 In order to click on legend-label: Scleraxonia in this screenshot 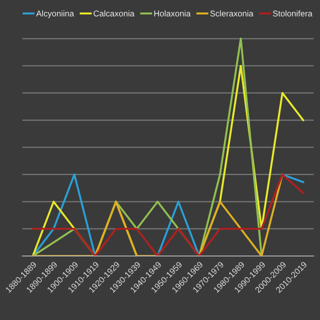, I will do `click(232, 13)`.